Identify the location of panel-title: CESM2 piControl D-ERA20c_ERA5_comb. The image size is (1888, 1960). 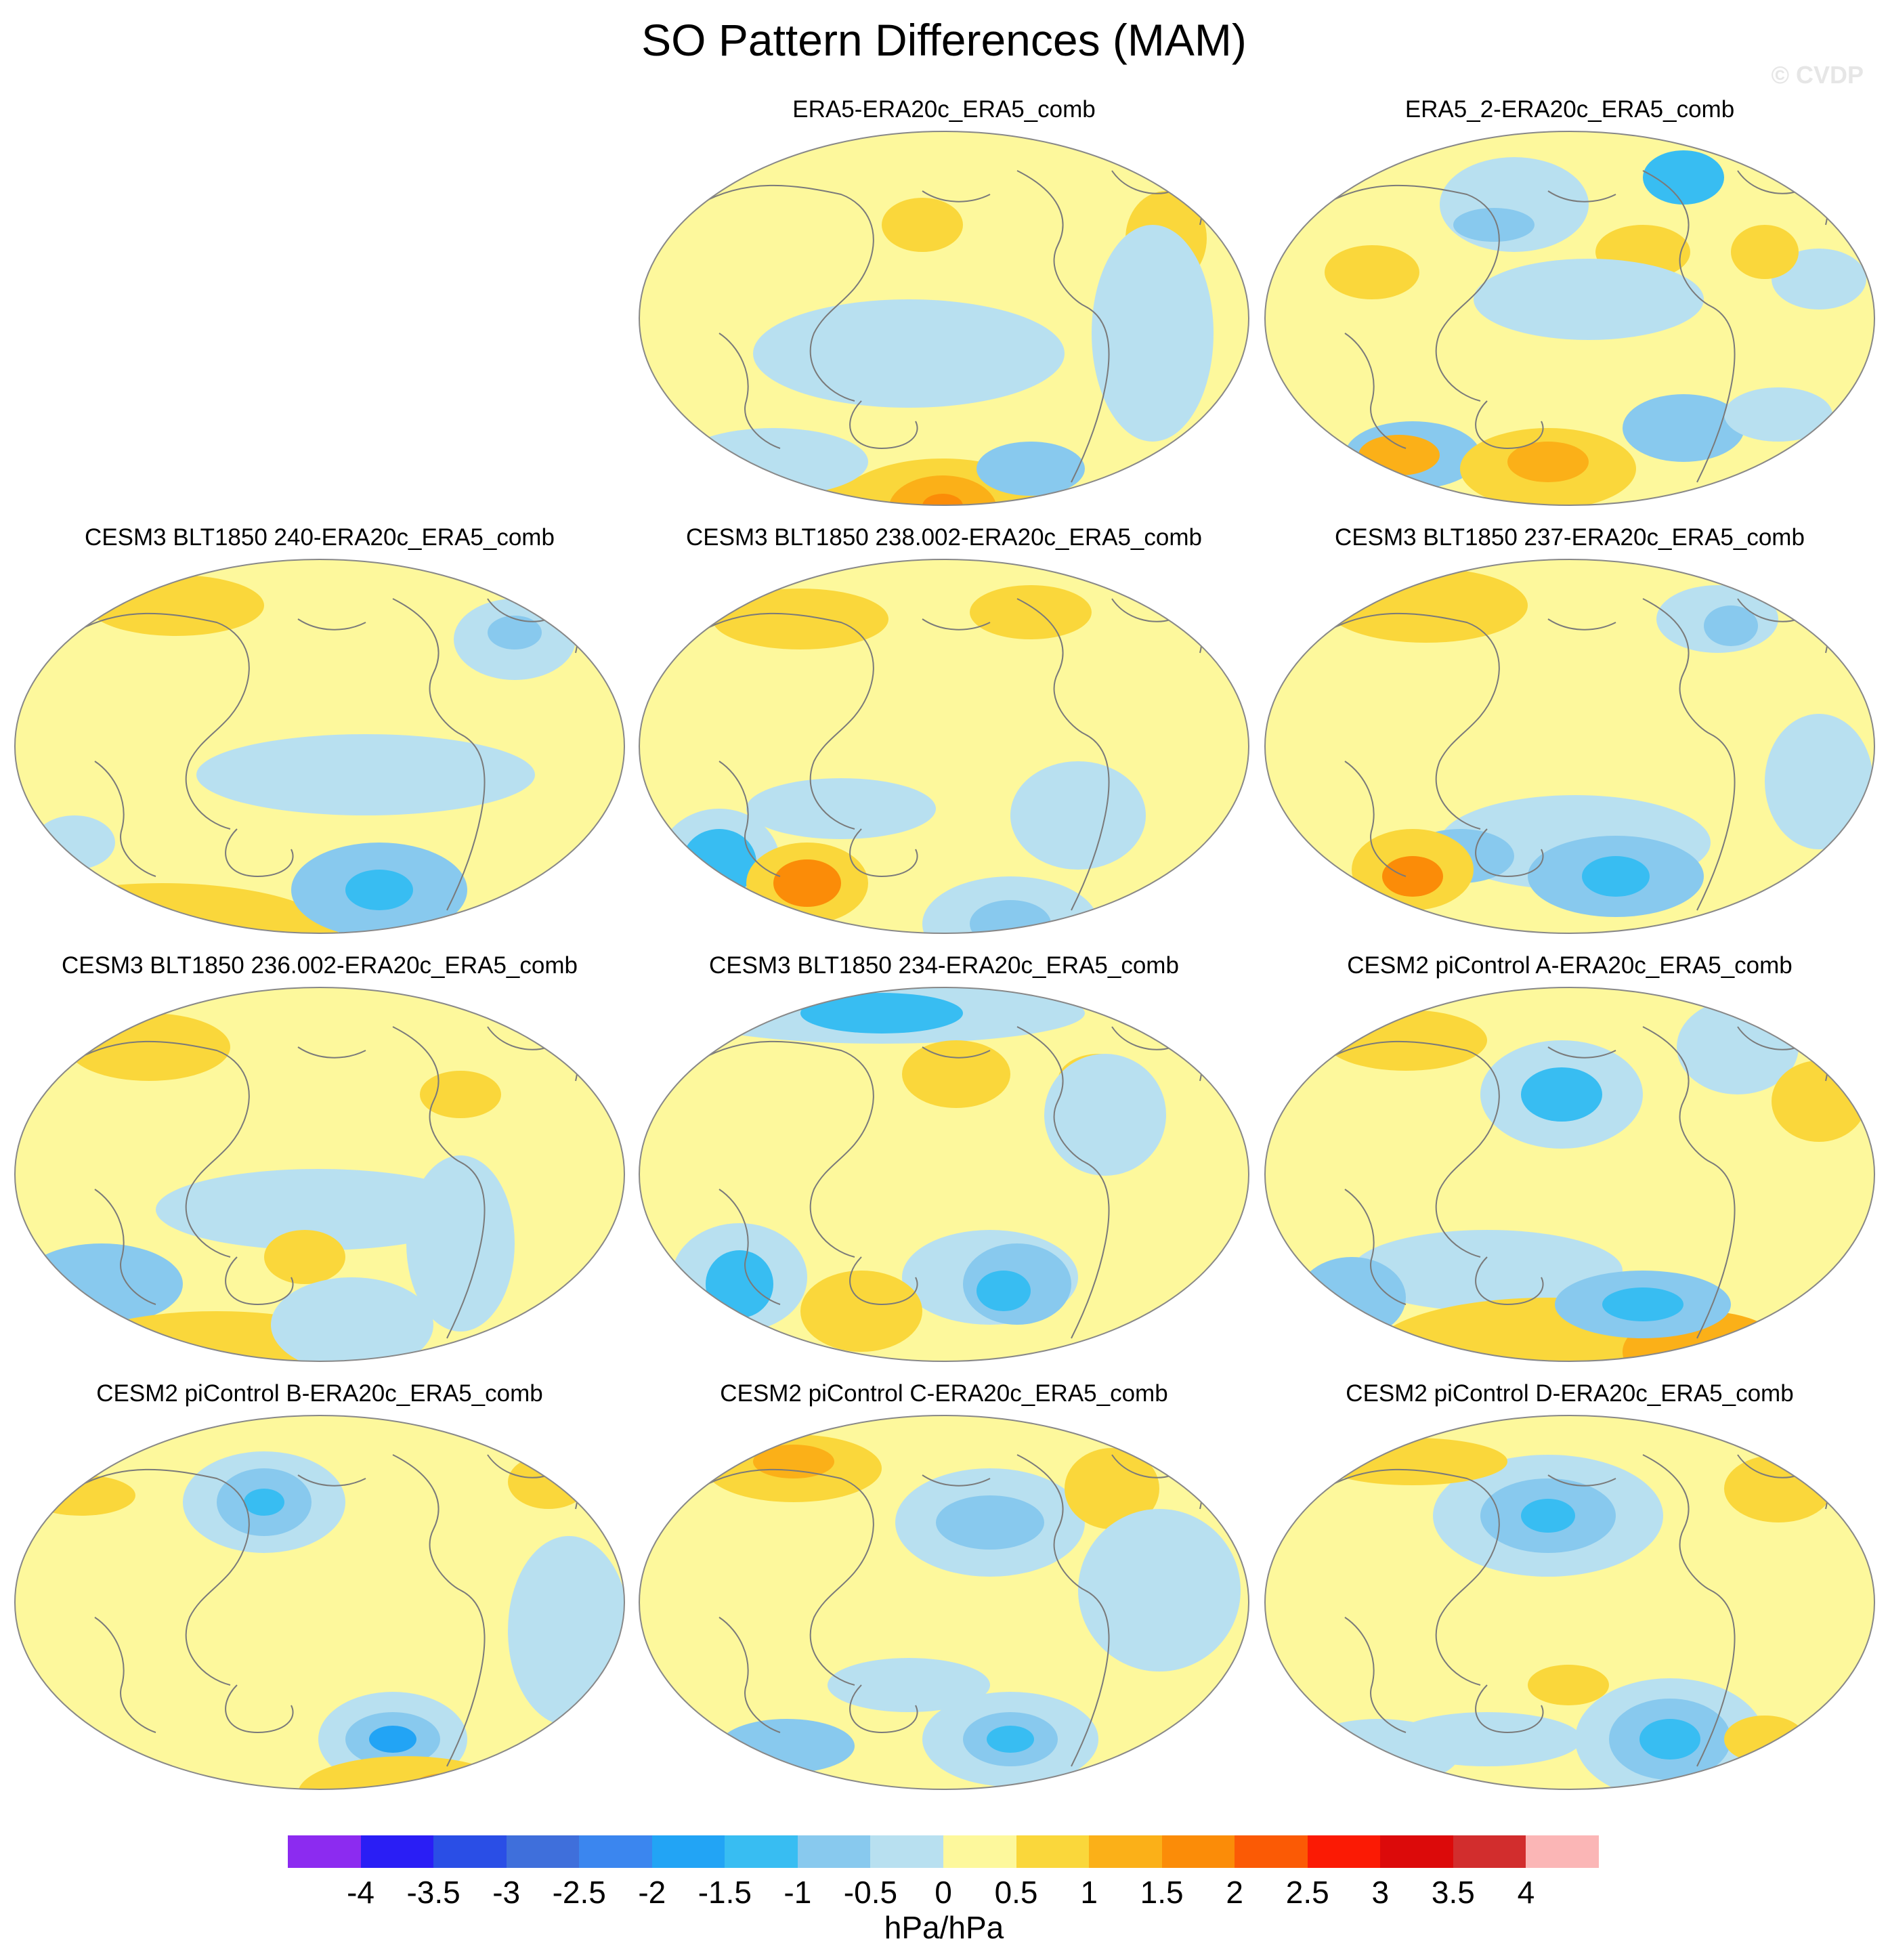
(1570, 1393).